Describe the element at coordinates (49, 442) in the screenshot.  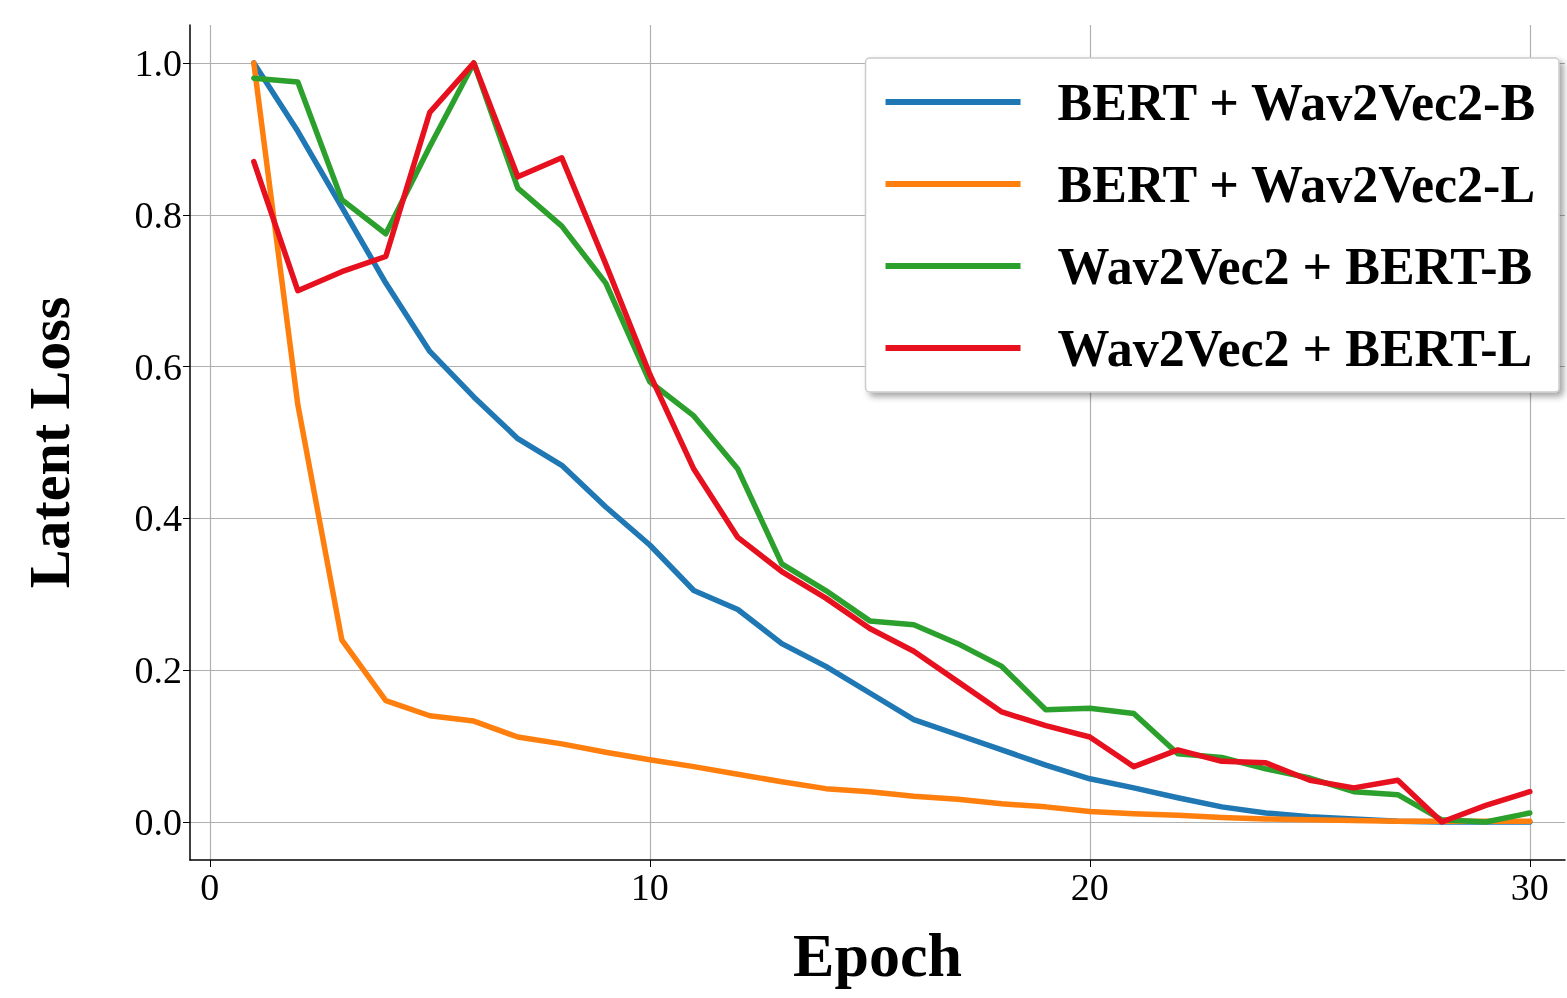
I see `y-axis-title: Latent Loss` at that location.